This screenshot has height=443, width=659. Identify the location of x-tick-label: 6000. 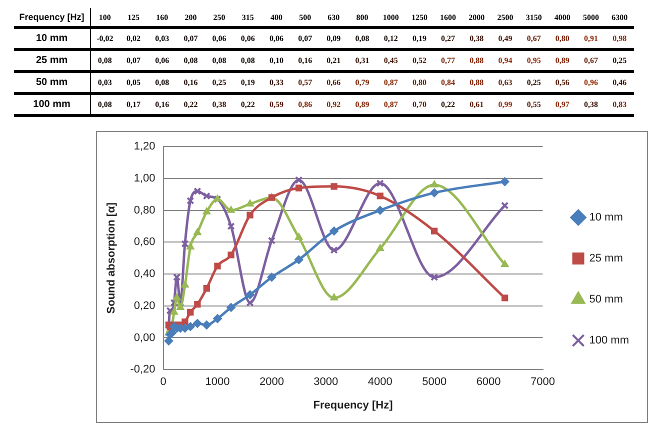
(488, 382).